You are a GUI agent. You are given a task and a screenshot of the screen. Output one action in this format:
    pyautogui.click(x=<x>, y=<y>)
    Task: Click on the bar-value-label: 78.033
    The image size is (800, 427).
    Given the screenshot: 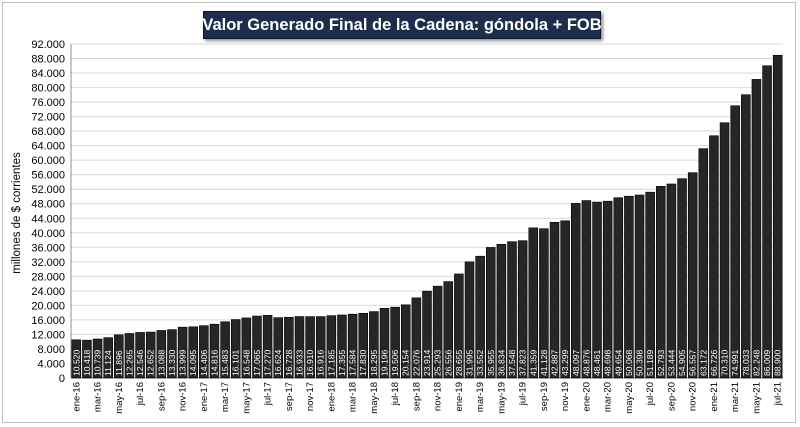 What is the action you would take?
    pyautogui.click(x=746, y=362)
    